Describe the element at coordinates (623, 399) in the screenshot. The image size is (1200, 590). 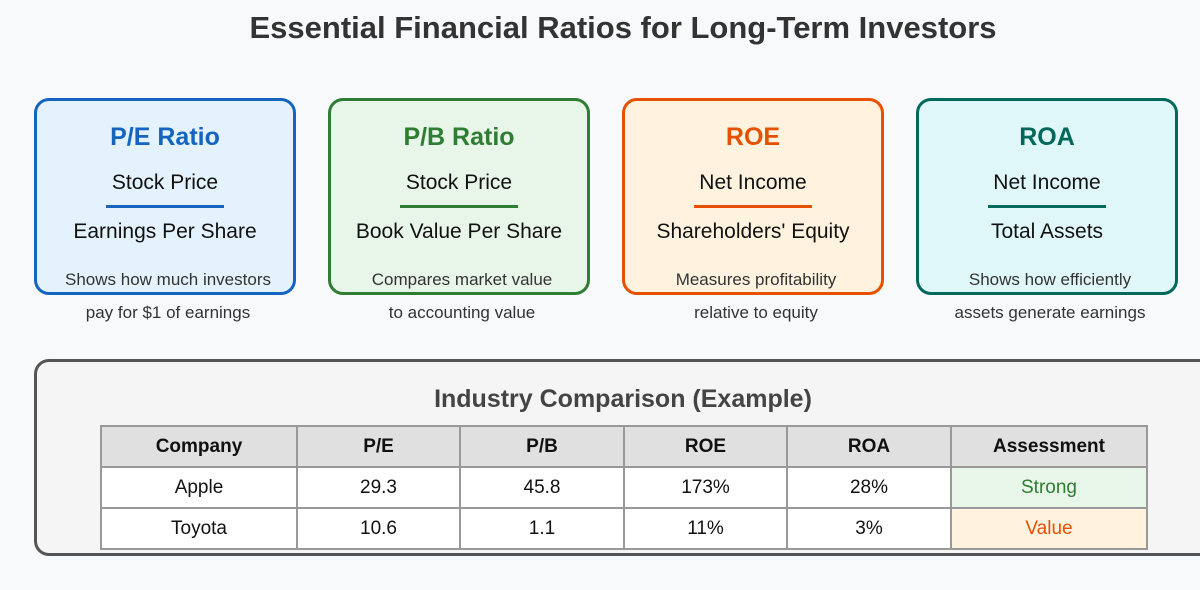
I see `comparison-title: Industry Comparison (Example)` at that location.